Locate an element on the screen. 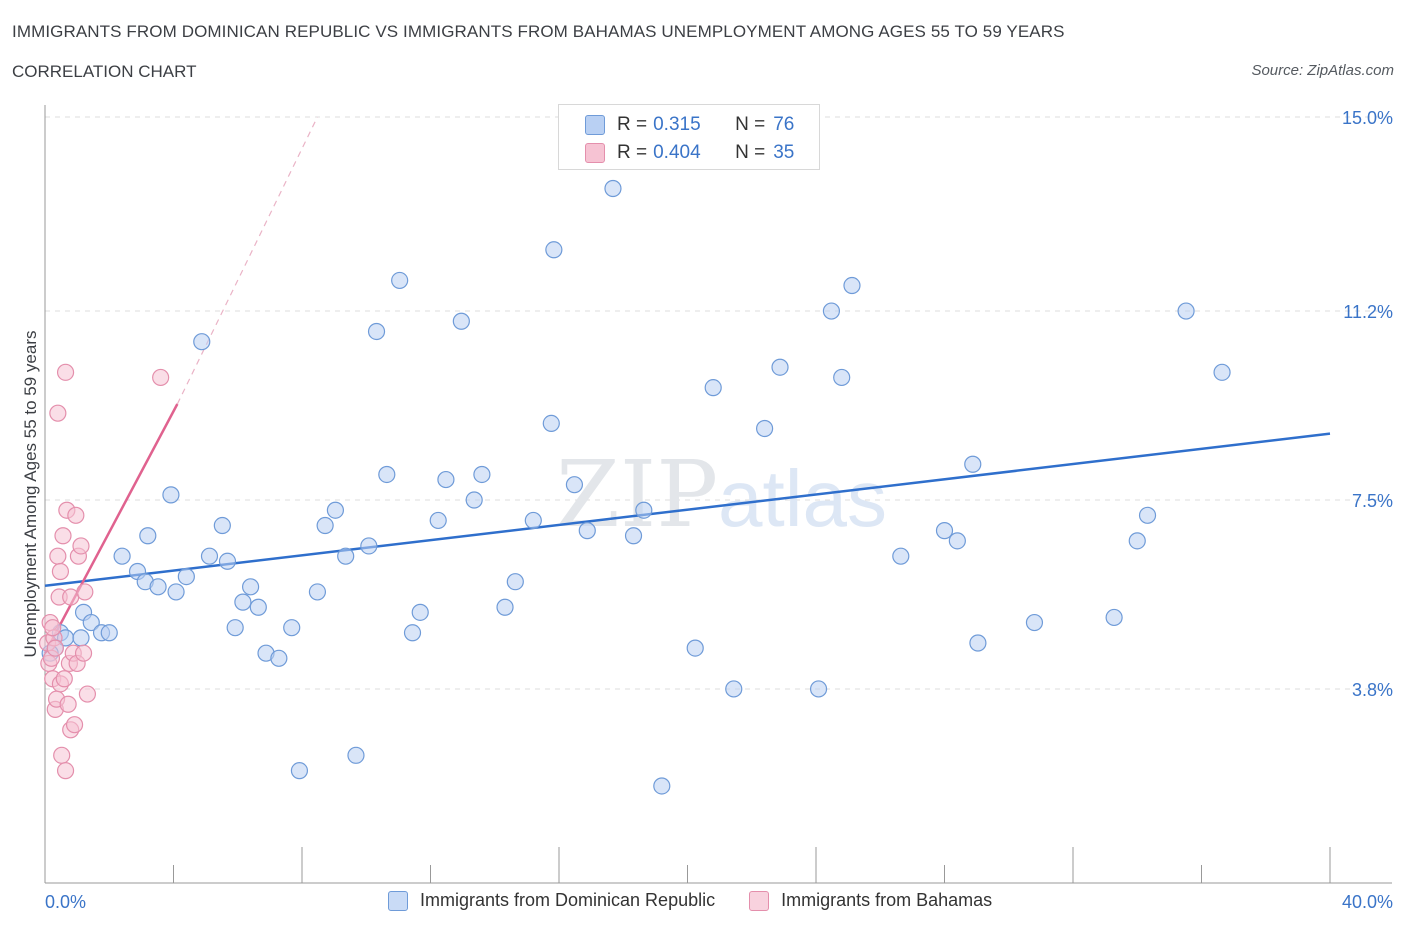 This screenshot has height=930, width=1406. legend-swatch-pink is located at coordinates (595, 153).